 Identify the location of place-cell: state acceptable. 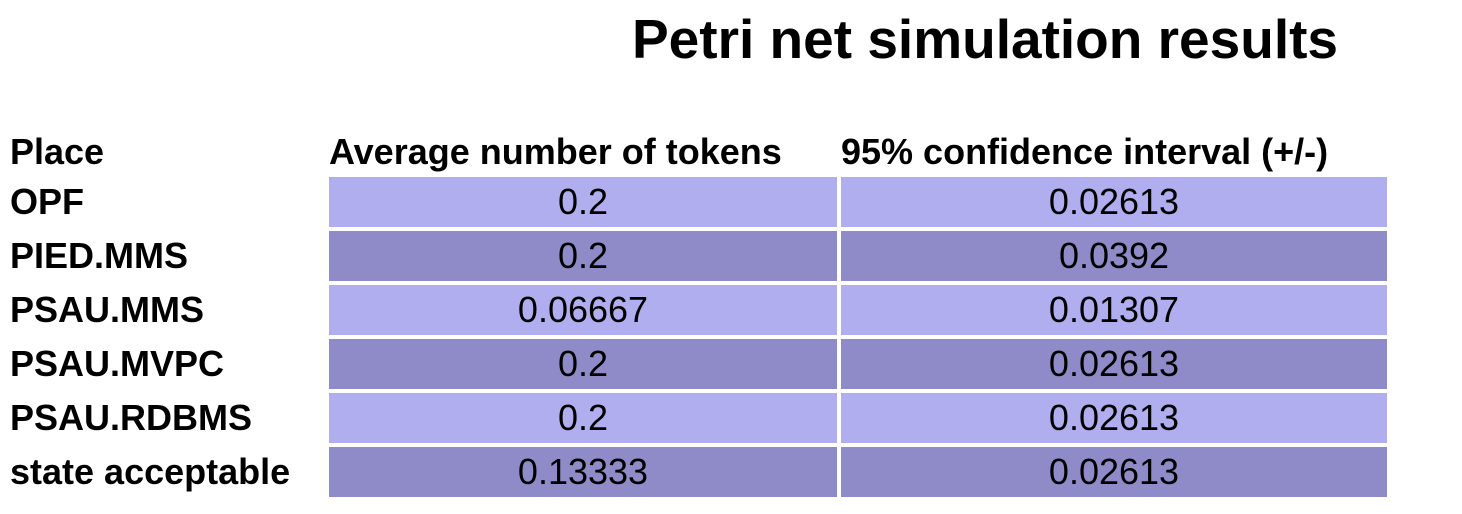
(150, 471).